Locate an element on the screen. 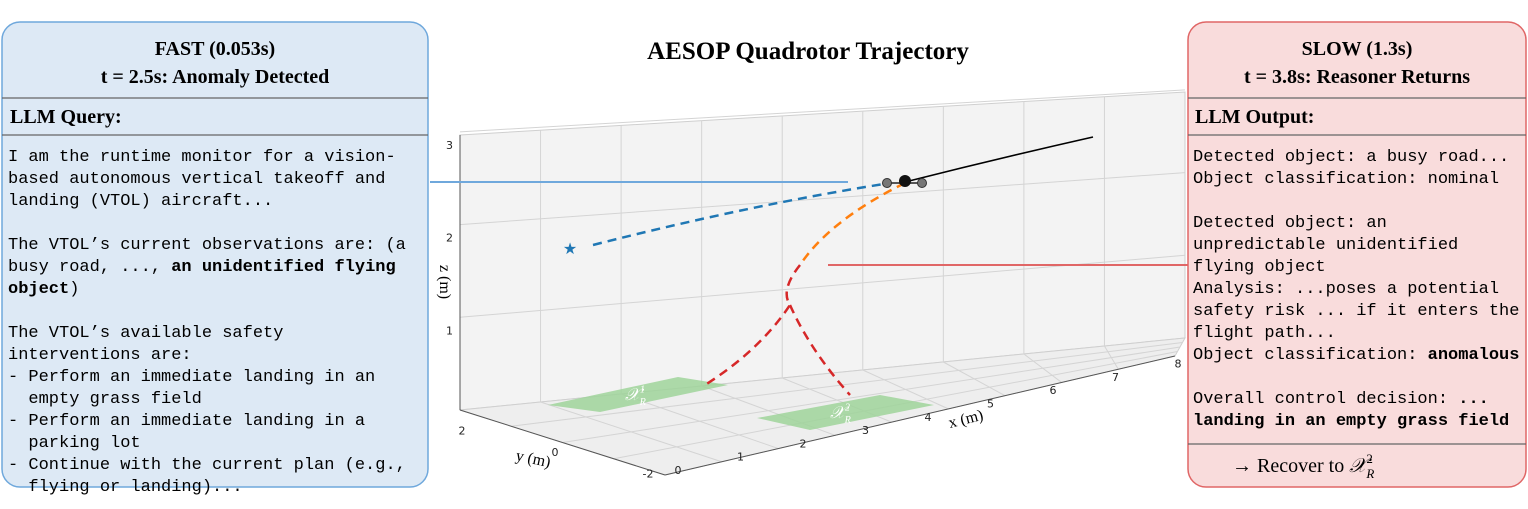 The width and height of the screenshot is (1528, 509). body-line: Detected object: an is located at coordinates (1290, 223).